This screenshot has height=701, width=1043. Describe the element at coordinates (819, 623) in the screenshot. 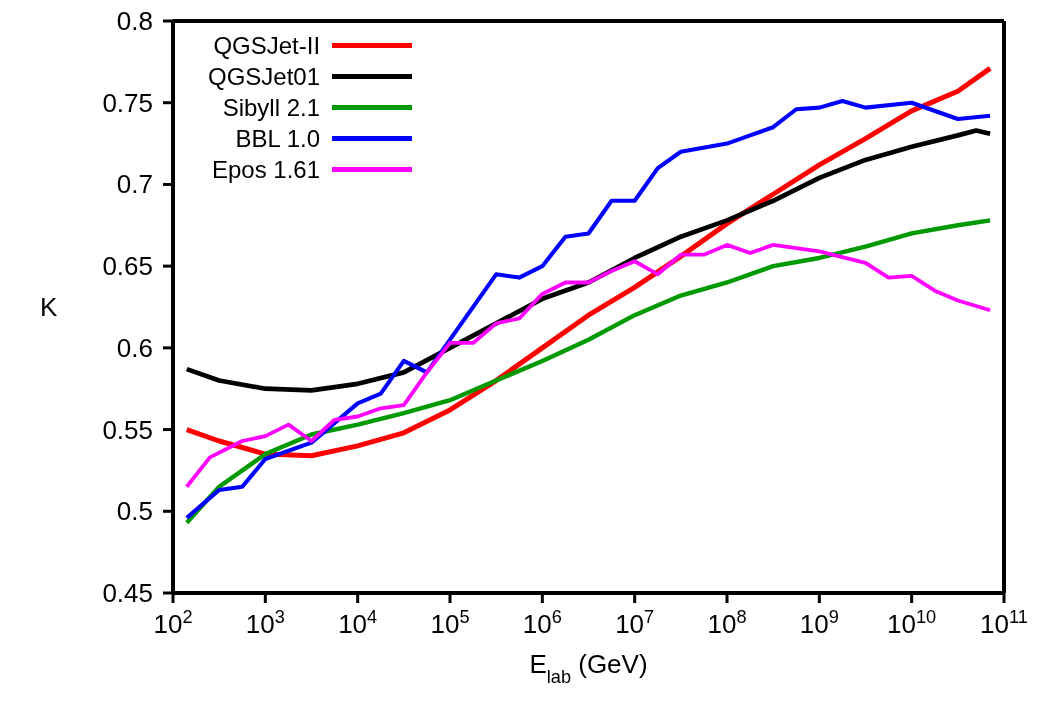

I see `x-tick-label: 10$^{9}$` at that location.